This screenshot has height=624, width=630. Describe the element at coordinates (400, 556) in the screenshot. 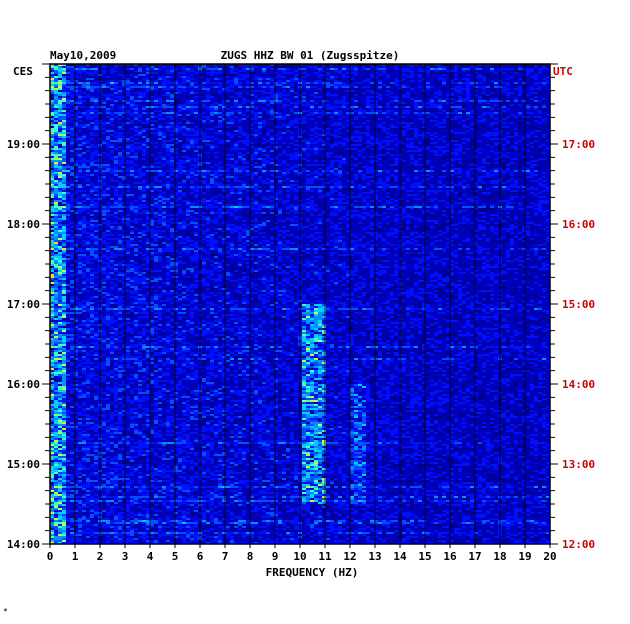

I see `x-tick-label-14: 14` at that location.